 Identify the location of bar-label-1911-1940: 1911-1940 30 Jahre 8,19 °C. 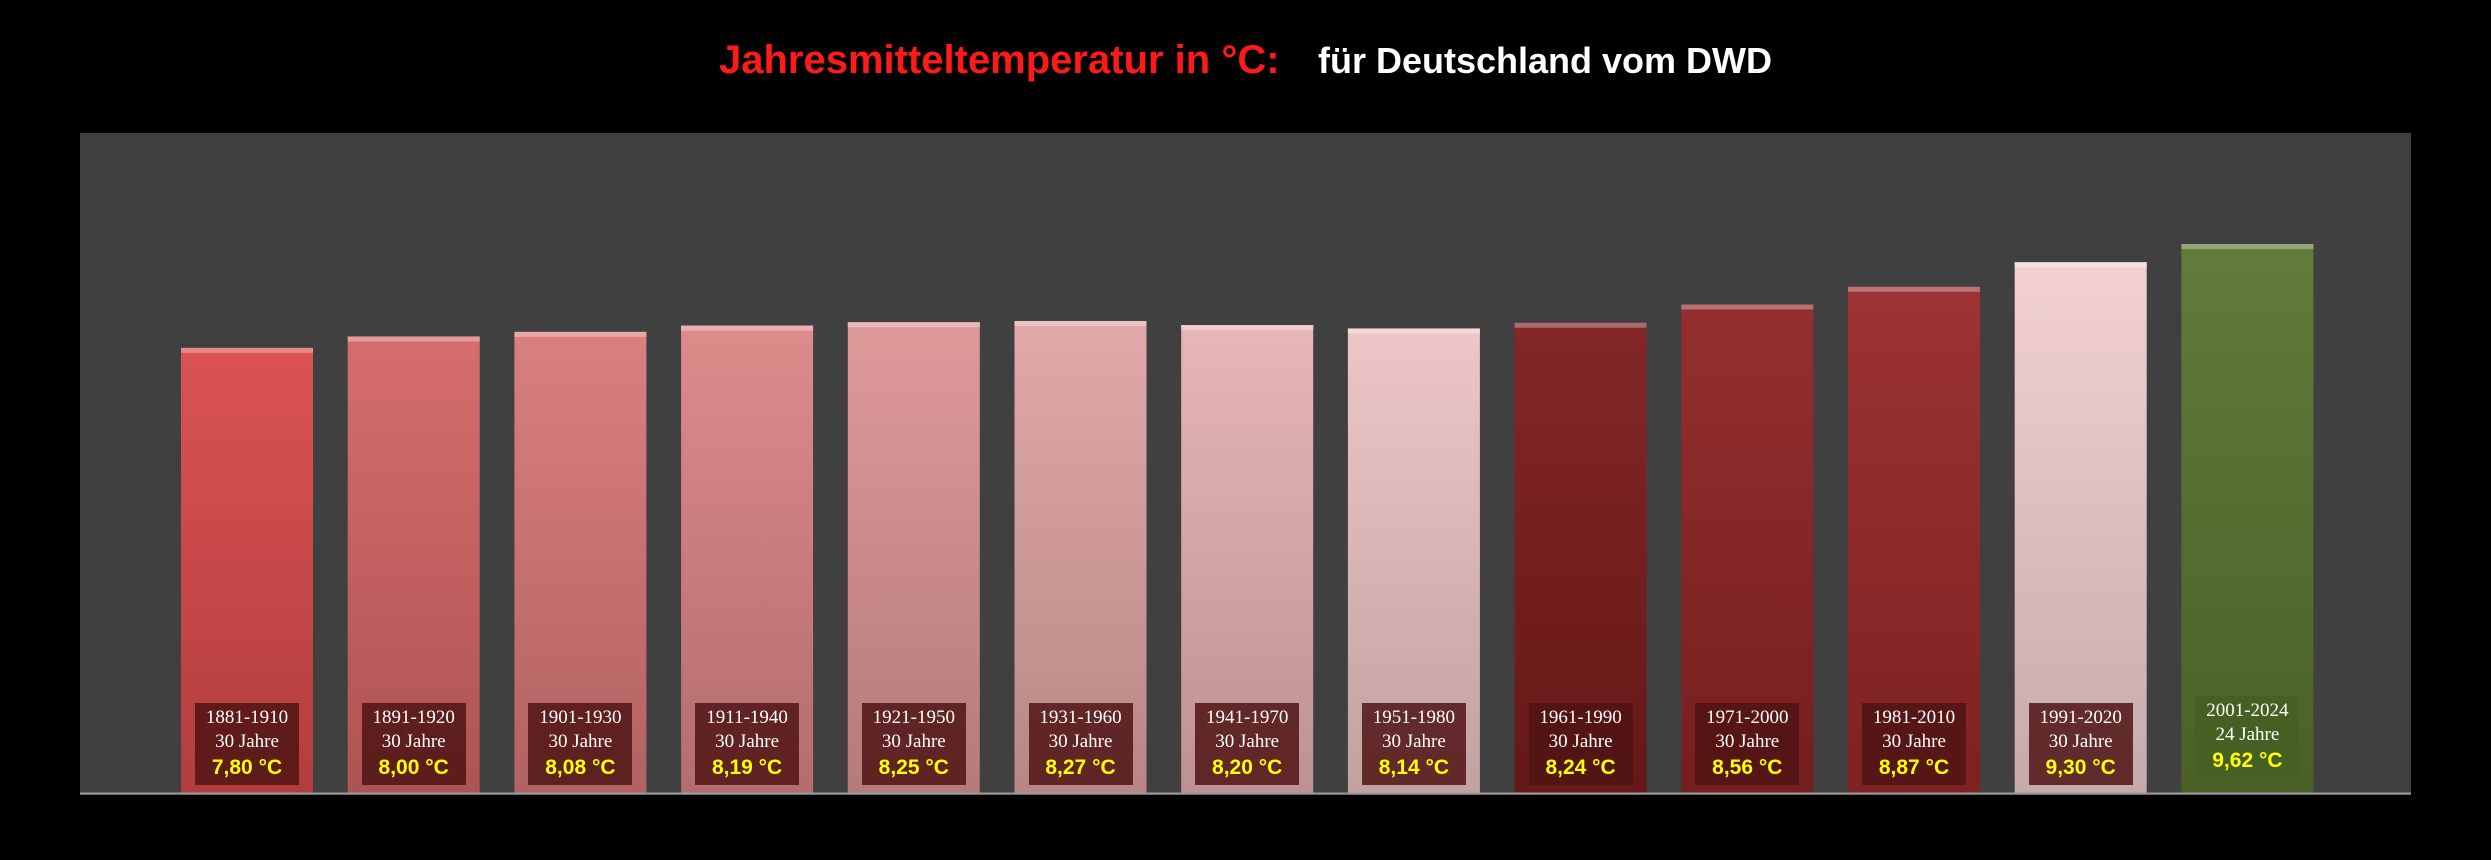
(747, 744).